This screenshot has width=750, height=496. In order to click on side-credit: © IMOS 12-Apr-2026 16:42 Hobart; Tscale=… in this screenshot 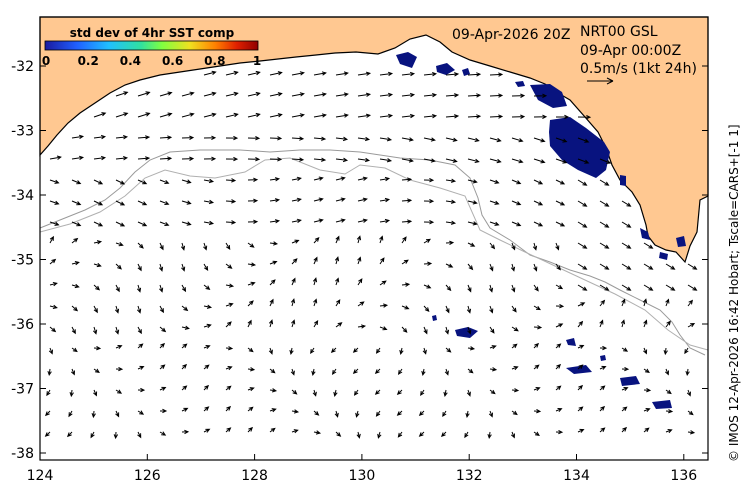, I will do `click(734, 293)`.